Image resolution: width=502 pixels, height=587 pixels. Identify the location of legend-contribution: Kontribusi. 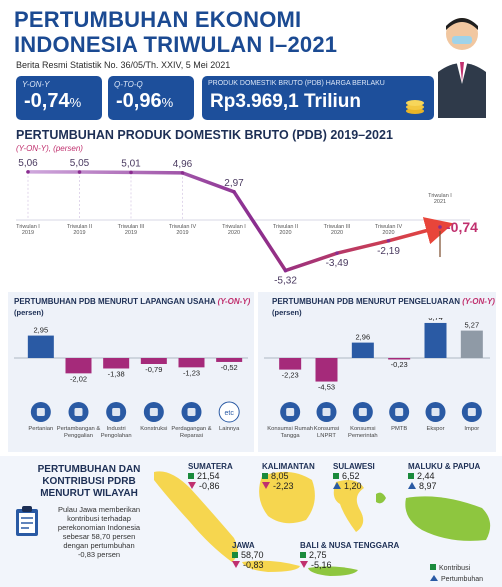
(450, 568).